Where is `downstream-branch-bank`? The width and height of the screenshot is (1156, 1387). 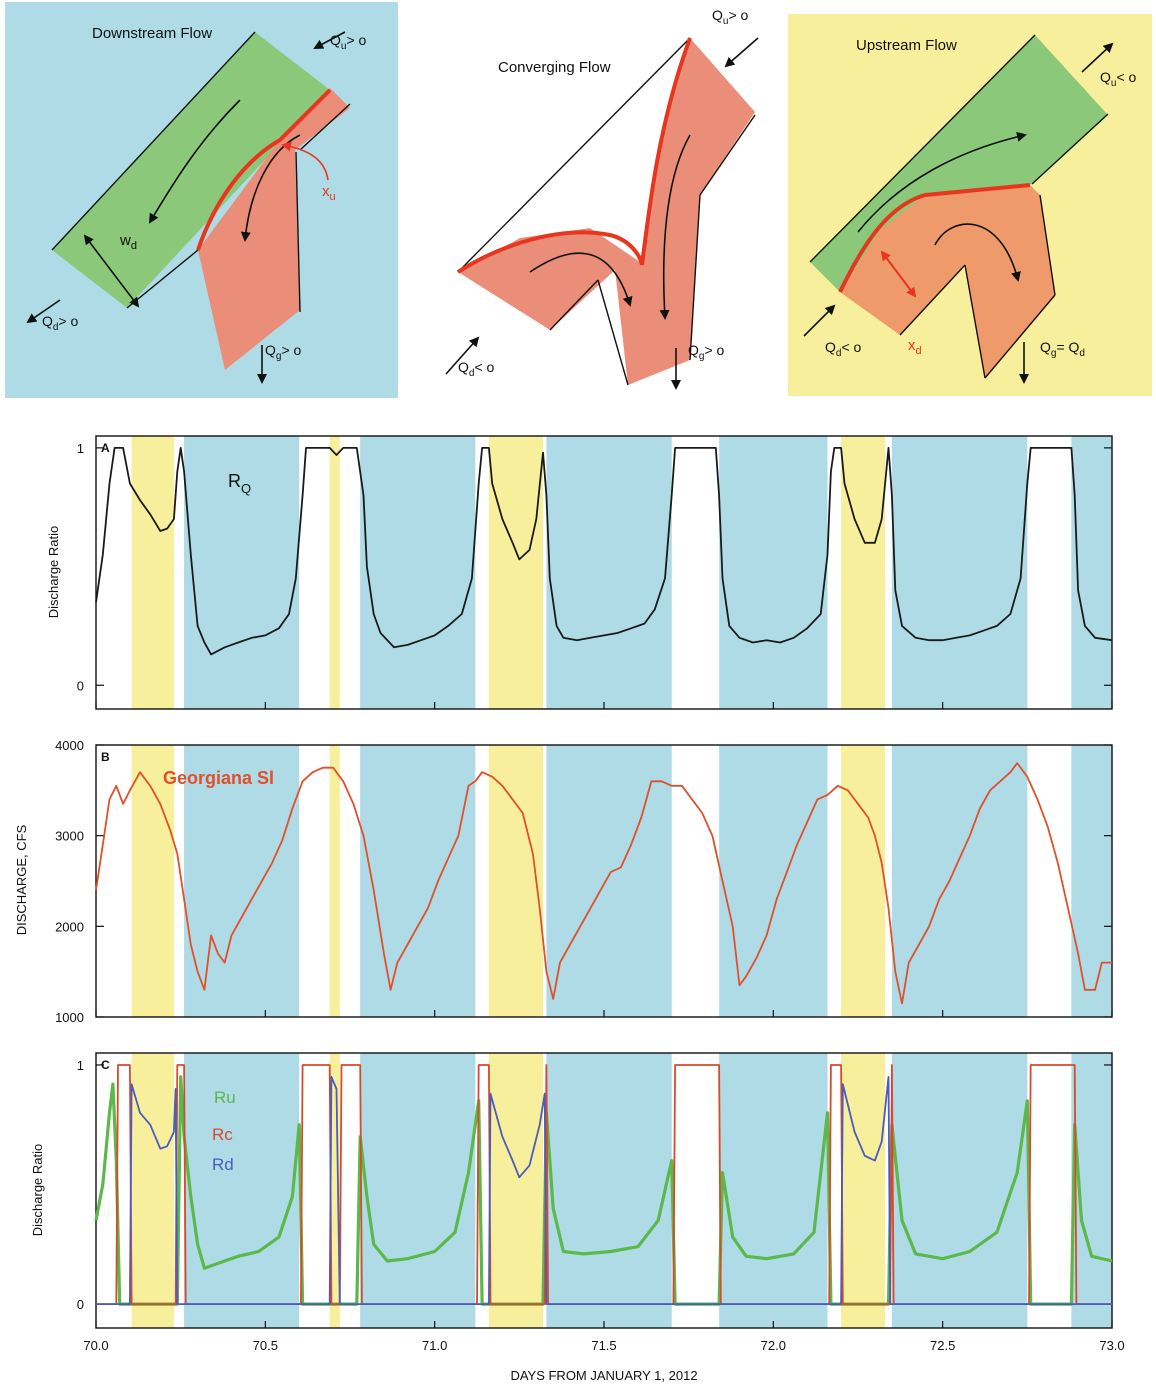 downstream-branch-bank is located at coordinates (298, 232).